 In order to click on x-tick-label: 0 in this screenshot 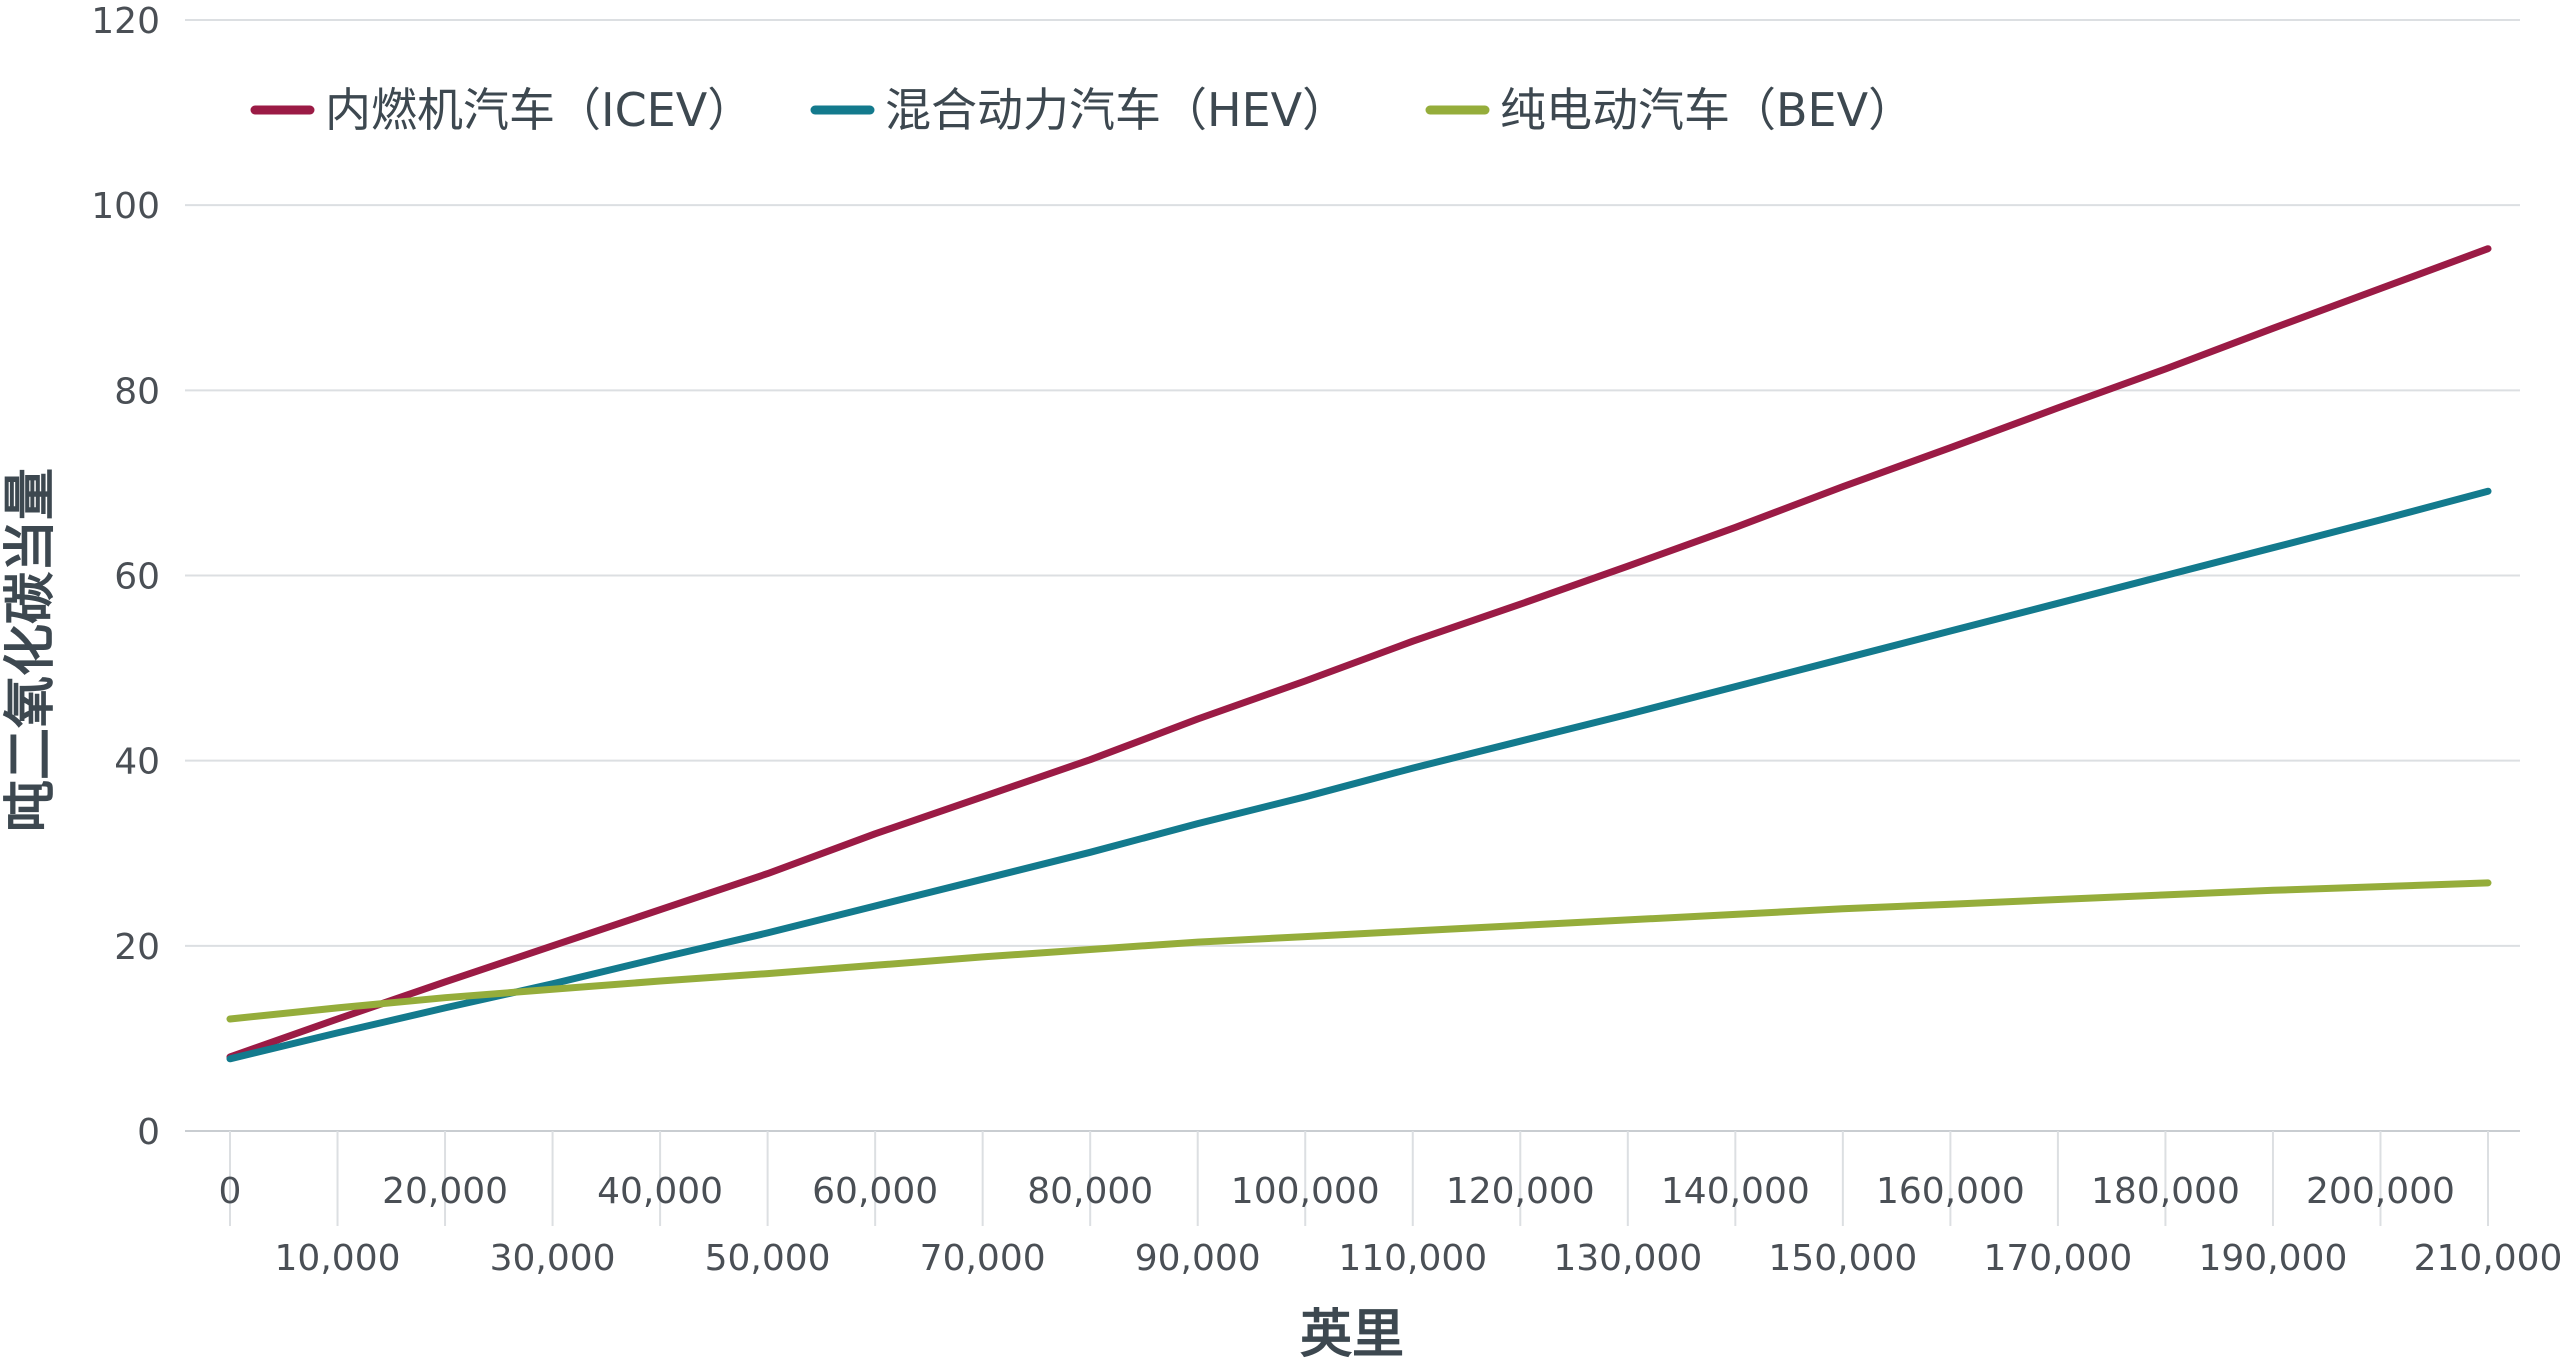, I will do `click(230, 1191)`.